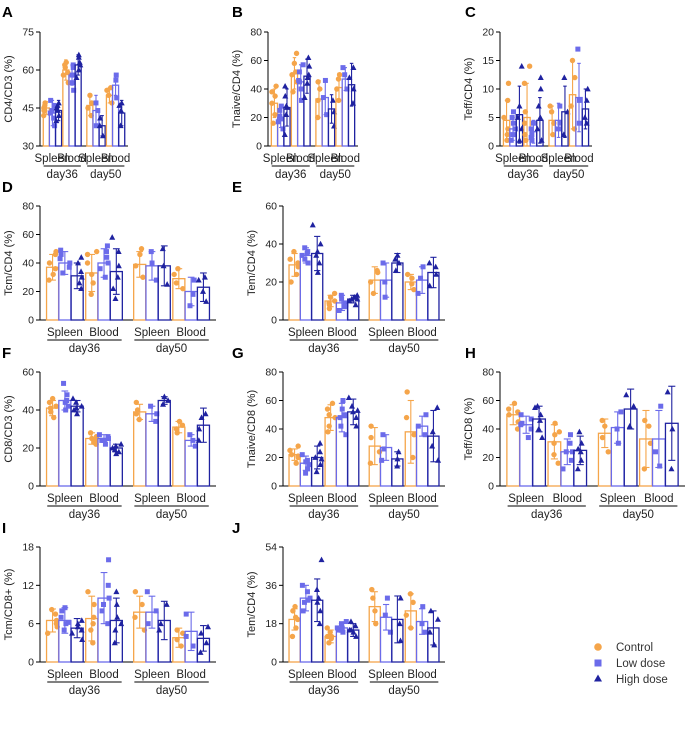 The image size is (685, 732). What do you see at coordinates (256, 90) in the screenshot?
I see `y-tick-label: 40` at bounding box center [256, 90].